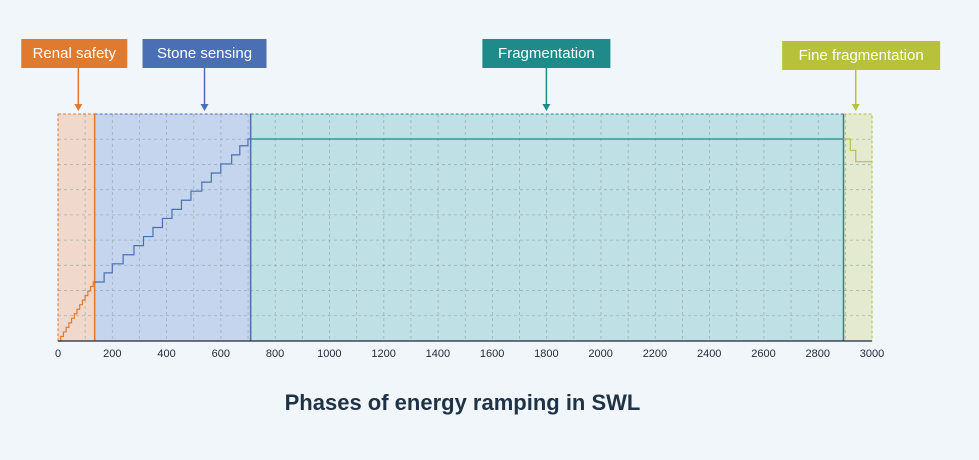 The image size is (979, 460). What do you see at coordinates (817, 354) in the screenshot?
I see `x-tick-label: 2800` at bounding box center [817, 354].